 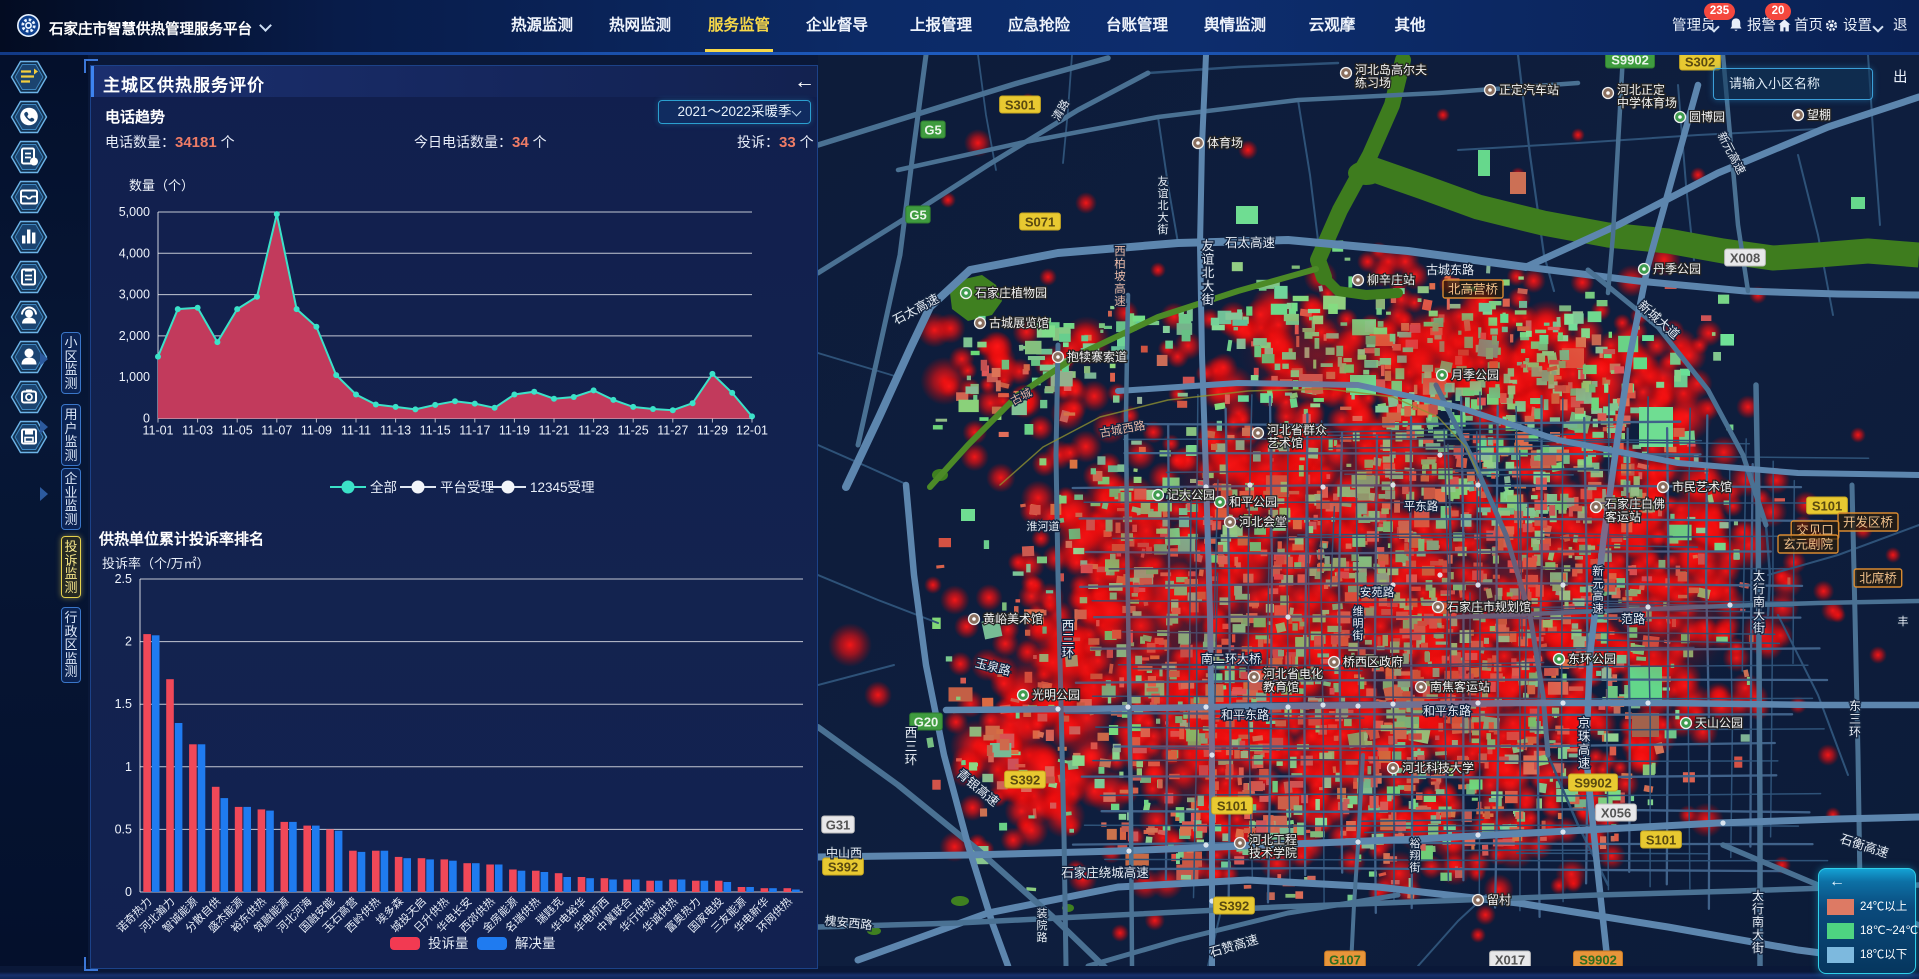 I want to click on svg-text: 元, so click(x=1598, y=585).